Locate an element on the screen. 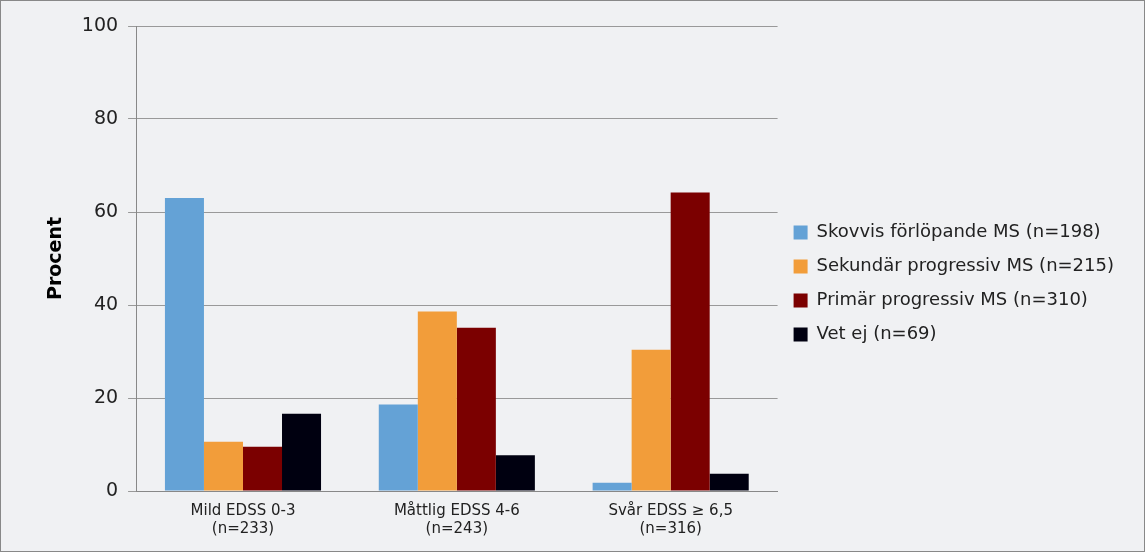 This screenshot has width=1145, height=552. legend-label: Skovvis förlöpande MS (n=198) is located at coordinates (958, 231).